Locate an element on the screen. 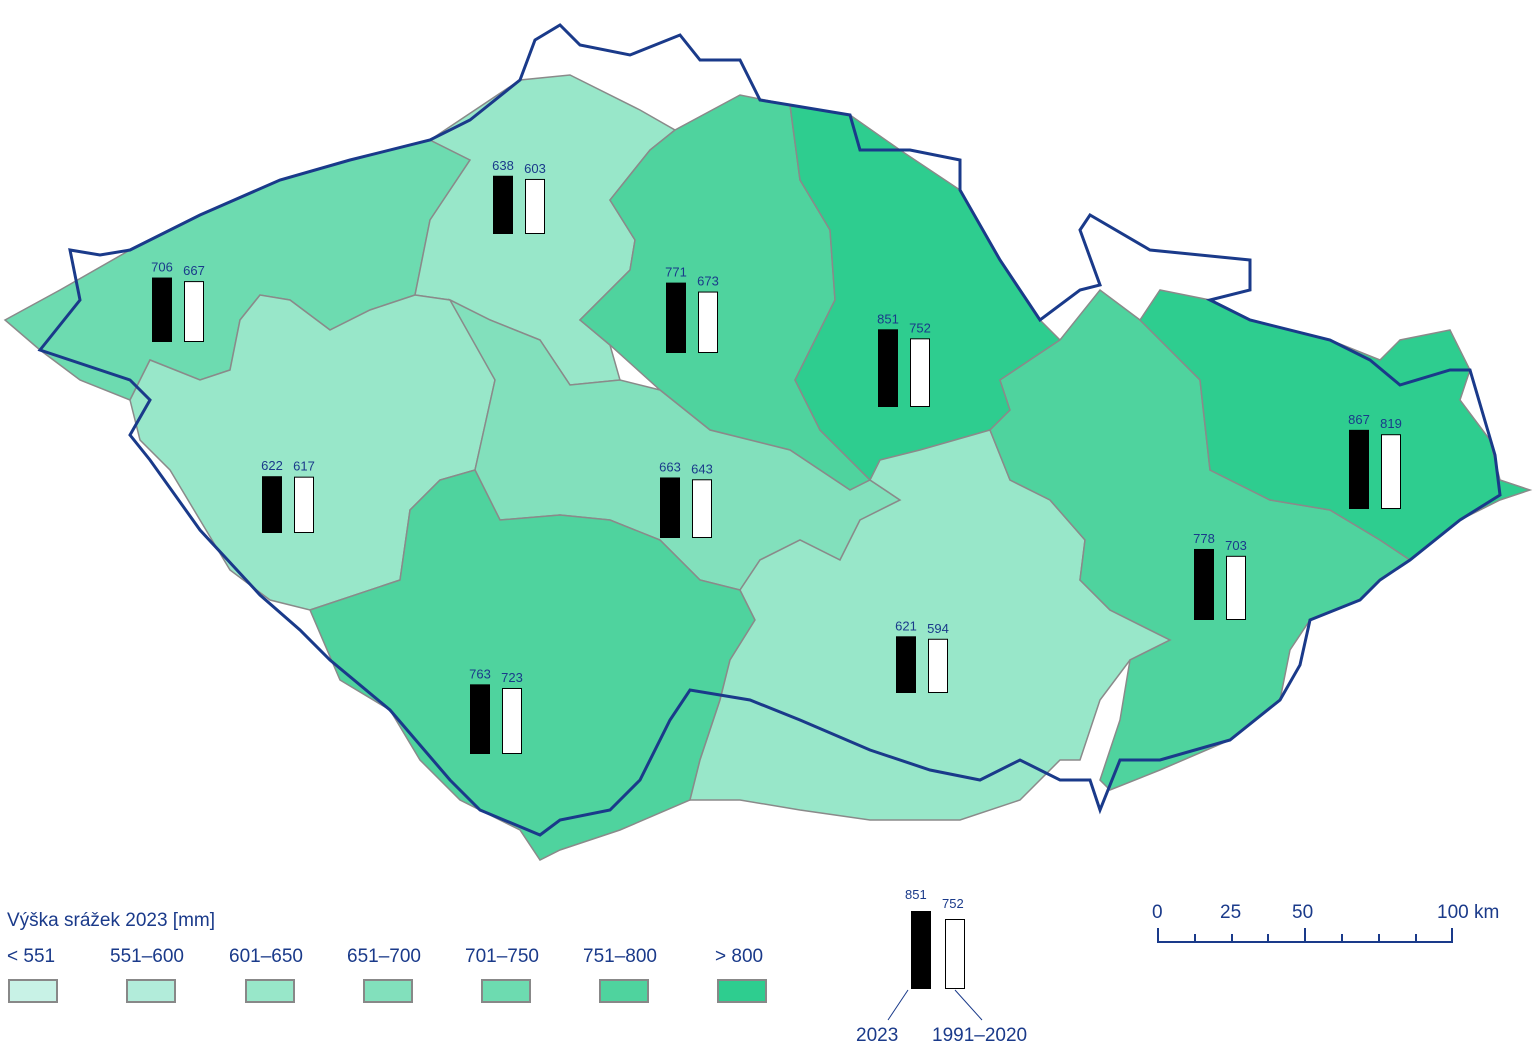 The height and width of the screenshot is (1062, 1536). value-1991-2020-label: 673 is located at coordinates (708, 281).